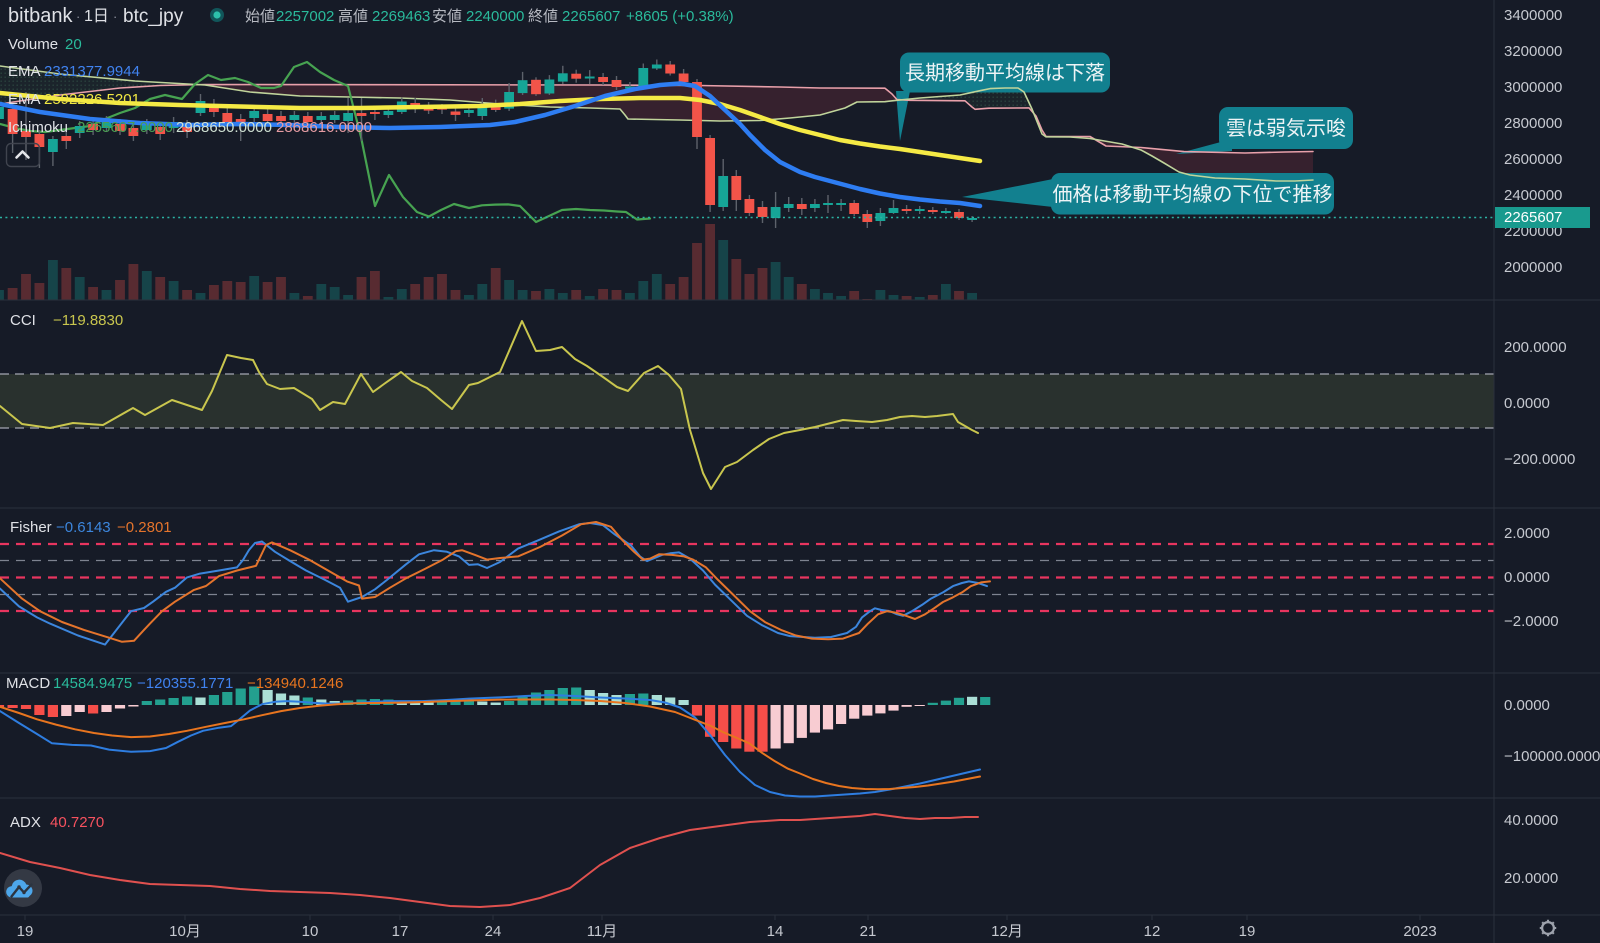  I want to click on svg-text: 12, so click(1152, 931).